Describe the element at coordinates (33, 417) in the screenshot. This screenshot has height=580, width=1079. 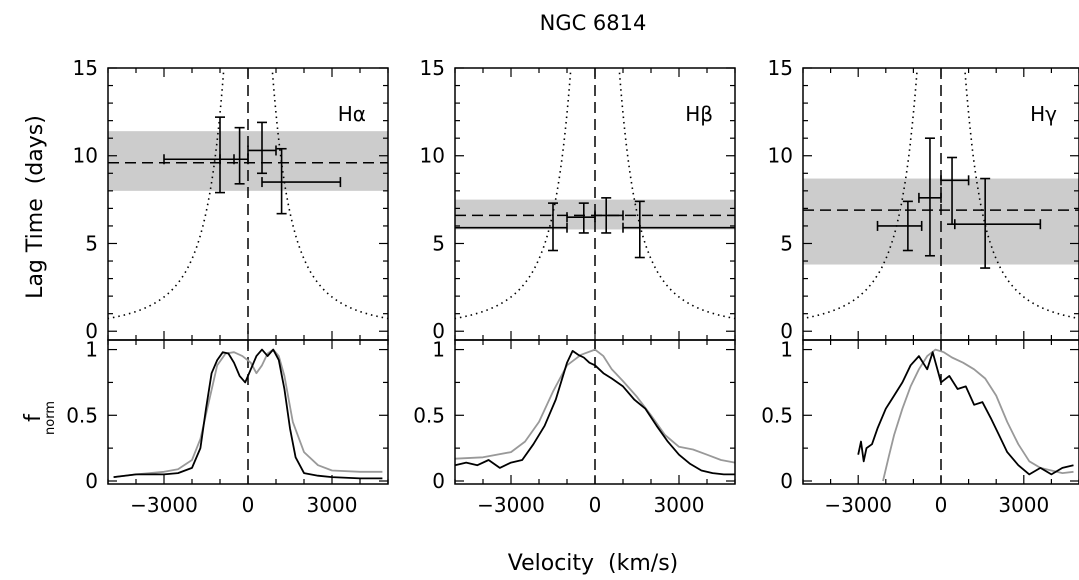
I see `y-axis-label-flux-main: f` at that location.